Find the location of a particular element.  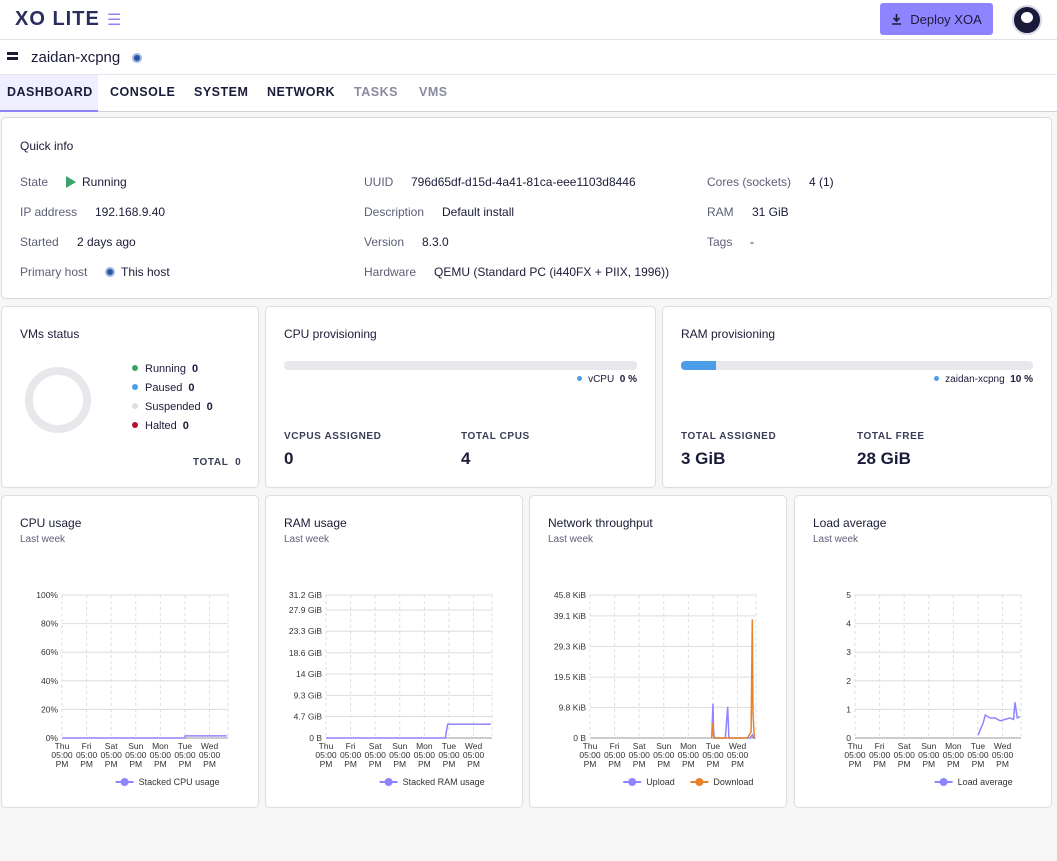

started-value: 2 days ago is located at coordinates (106, 242).